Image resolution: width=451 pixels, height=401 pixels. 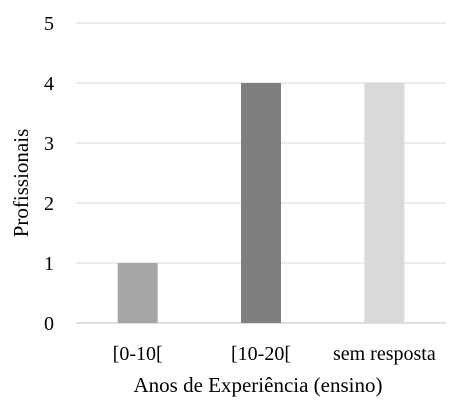 What do you see at coordinates (49, 144) in the screenshot?
I see `y-tick-label: 3` at bounding box center [49, 144].